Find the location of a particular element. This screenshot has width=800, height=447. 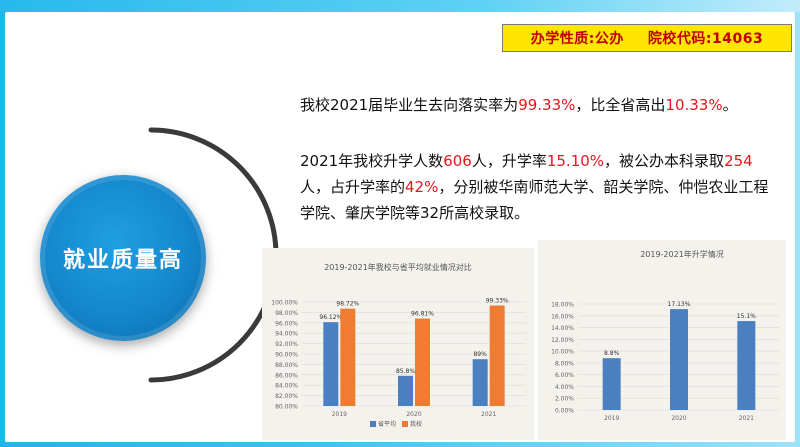

data-label: 96.81% is located at coordinates (422, 314).